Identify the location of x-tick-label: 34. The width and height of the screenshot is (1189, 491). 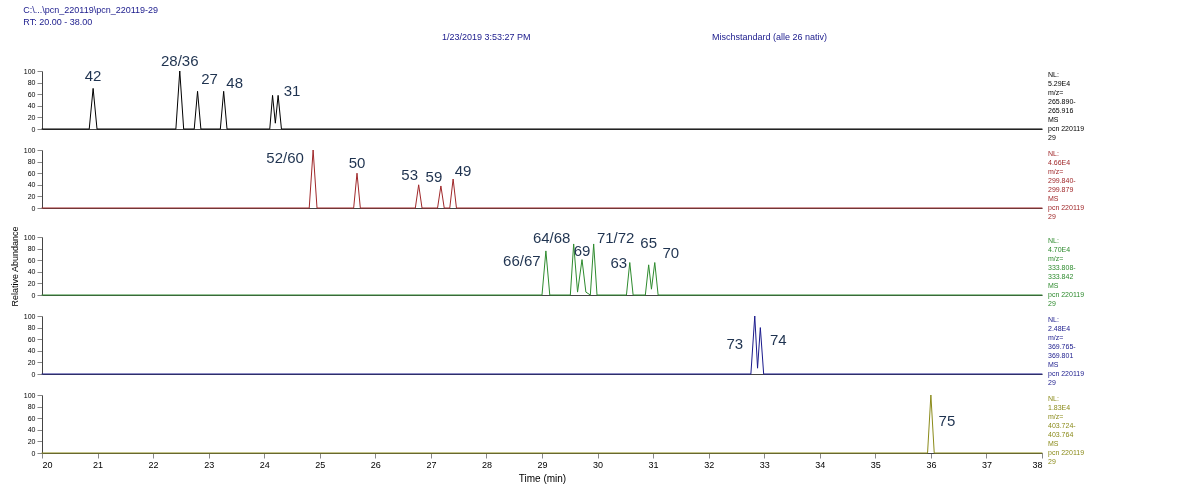
(820, 464).